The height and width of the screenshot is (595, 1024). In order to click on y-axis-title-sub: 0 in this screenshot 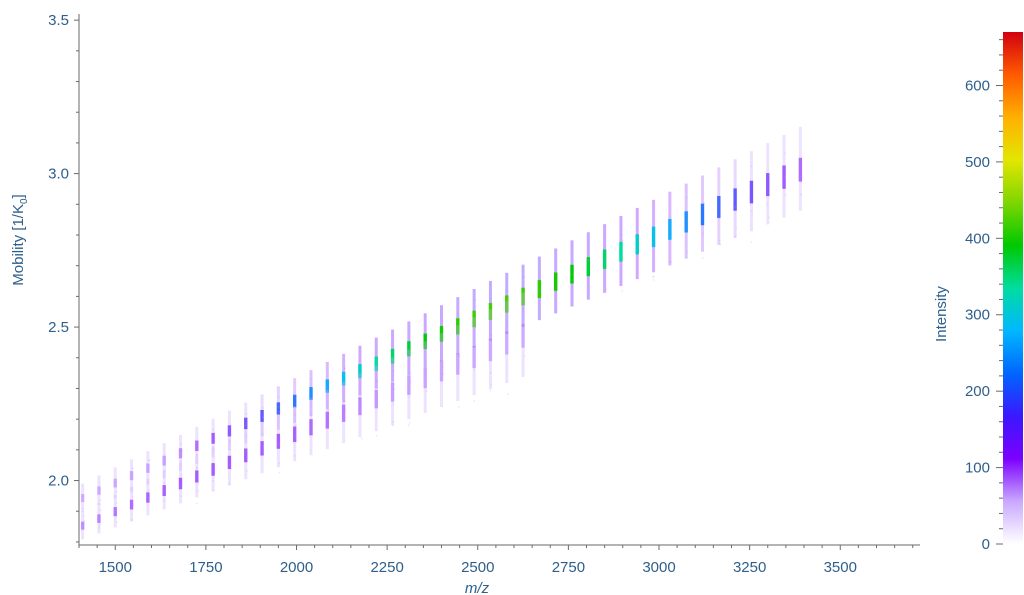, I will do `click(24, 201)`.